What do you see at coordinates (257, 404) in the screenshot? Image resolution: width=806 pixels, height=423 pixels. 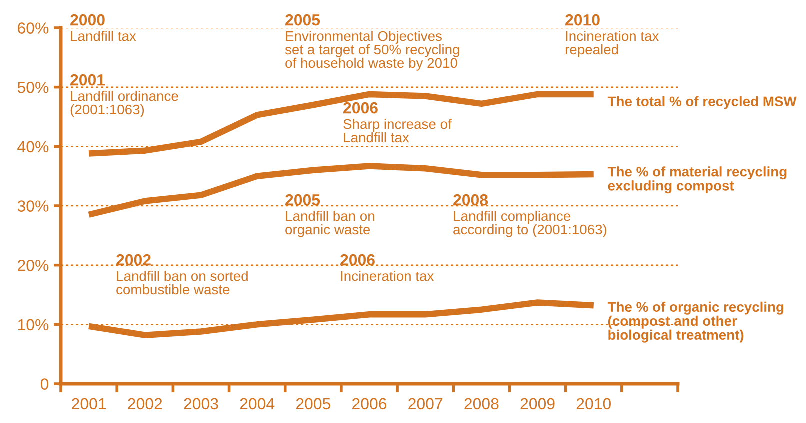 I see `x-tick-label: 2004` at bounding box center [257, 404].